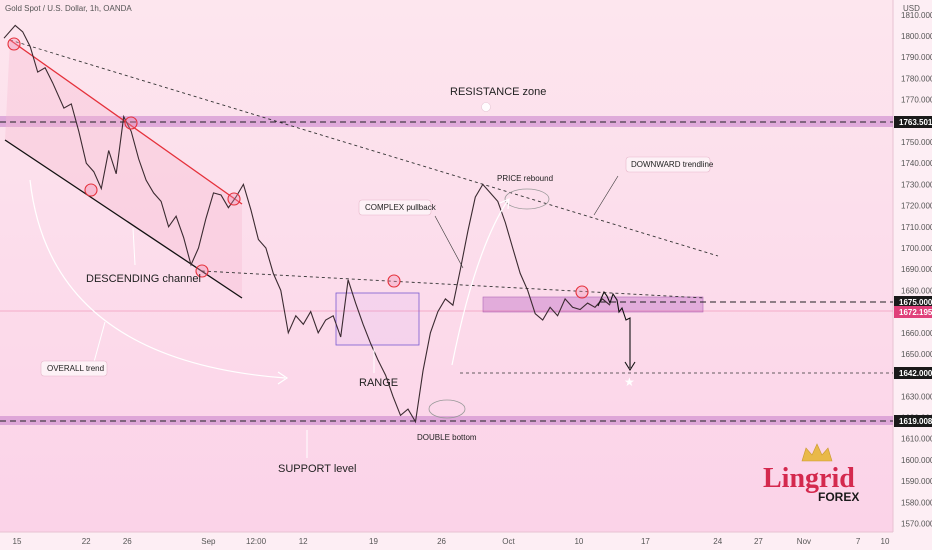 This screenshot has width=932, height=550. I want to click on complex-pullback-callout, so click(395, 207).